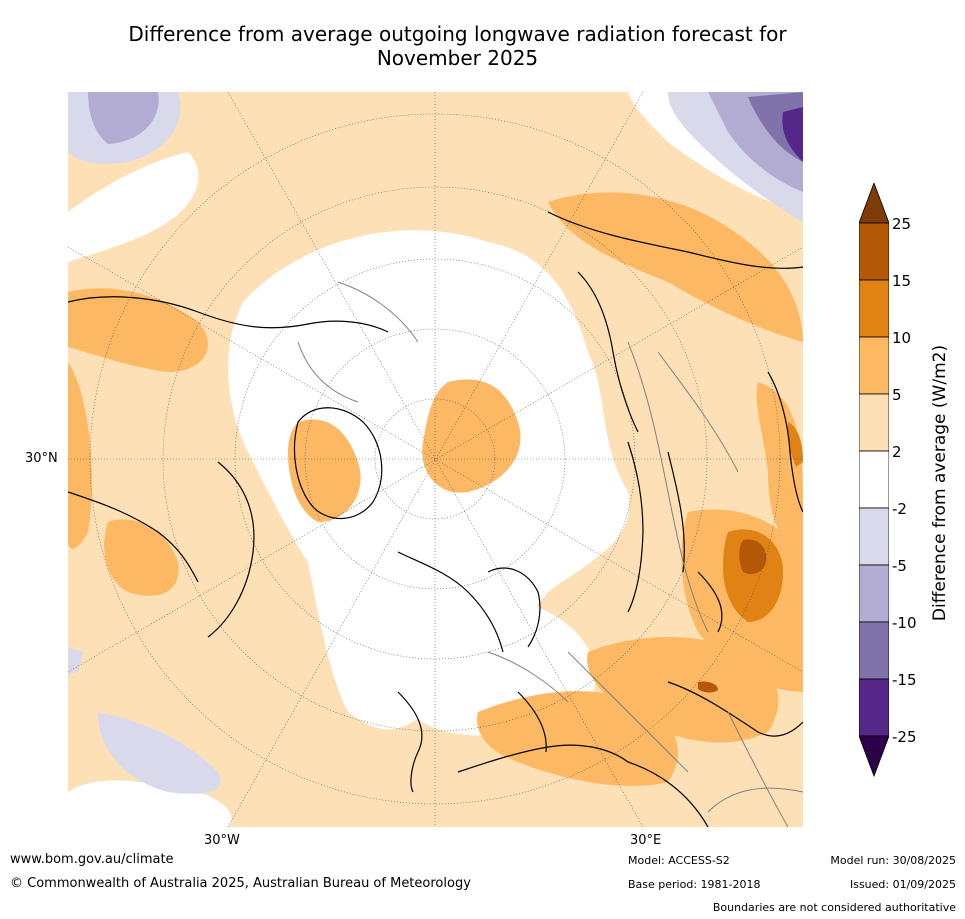 The width and height of the screenshot is (965, 919). What do you see at coordinates (902, 281) in the screenshot?
I see `colorbar-tick-15: 15` at bounding box center [902, 281].